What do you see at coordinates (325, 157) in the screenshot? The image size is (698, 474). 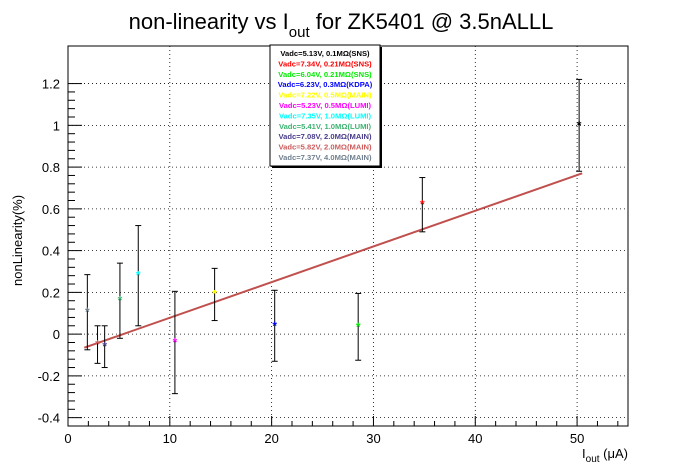 I see `legend-entry: Vadc=7.37V, 4.0MΩ(MAIN)` at bounding box center [325, 157].